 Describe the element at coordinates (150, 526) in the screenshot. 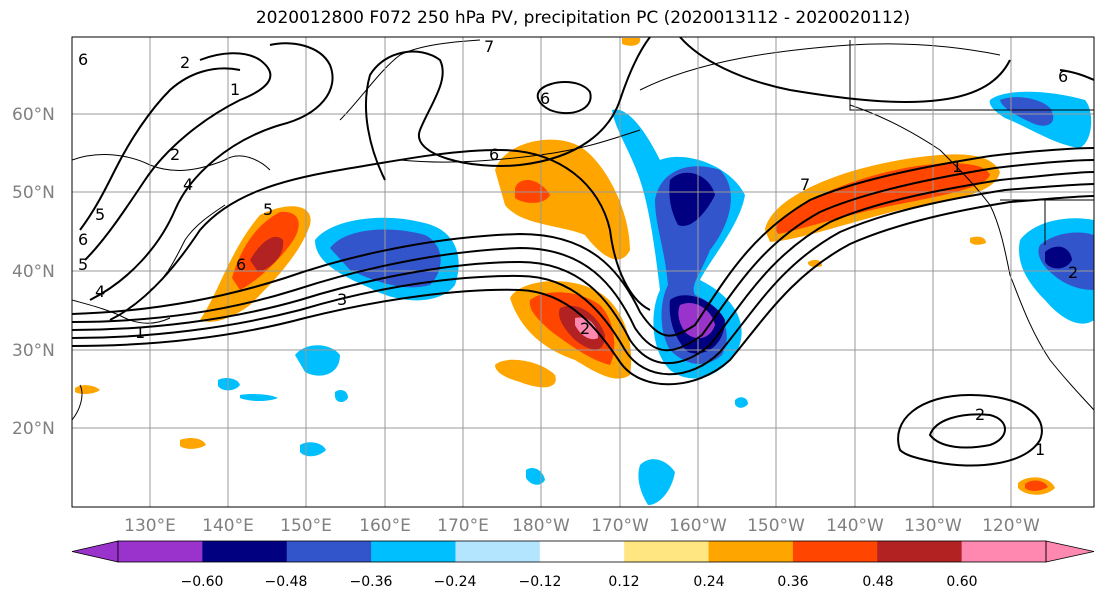

I see `lon-label: 130°E` at that location.